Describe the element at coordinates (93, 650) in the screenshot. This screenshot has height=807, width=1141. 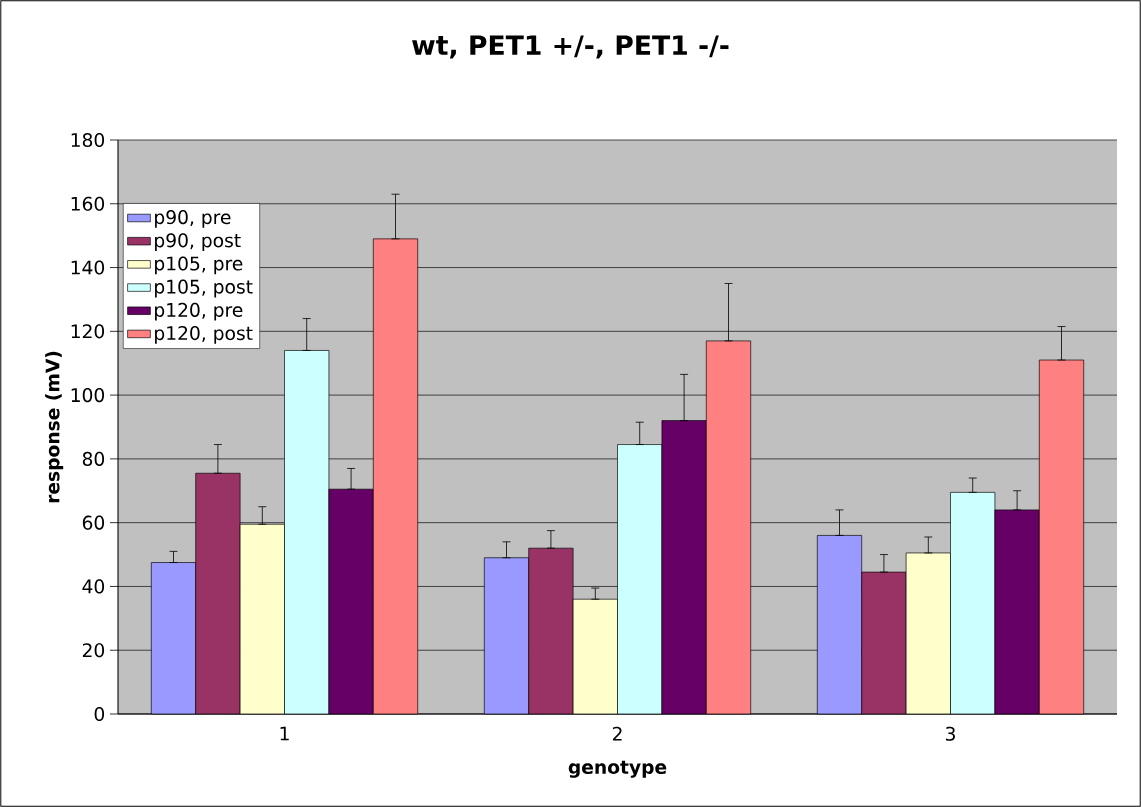
I see `y-tick-label: 20` at that location.